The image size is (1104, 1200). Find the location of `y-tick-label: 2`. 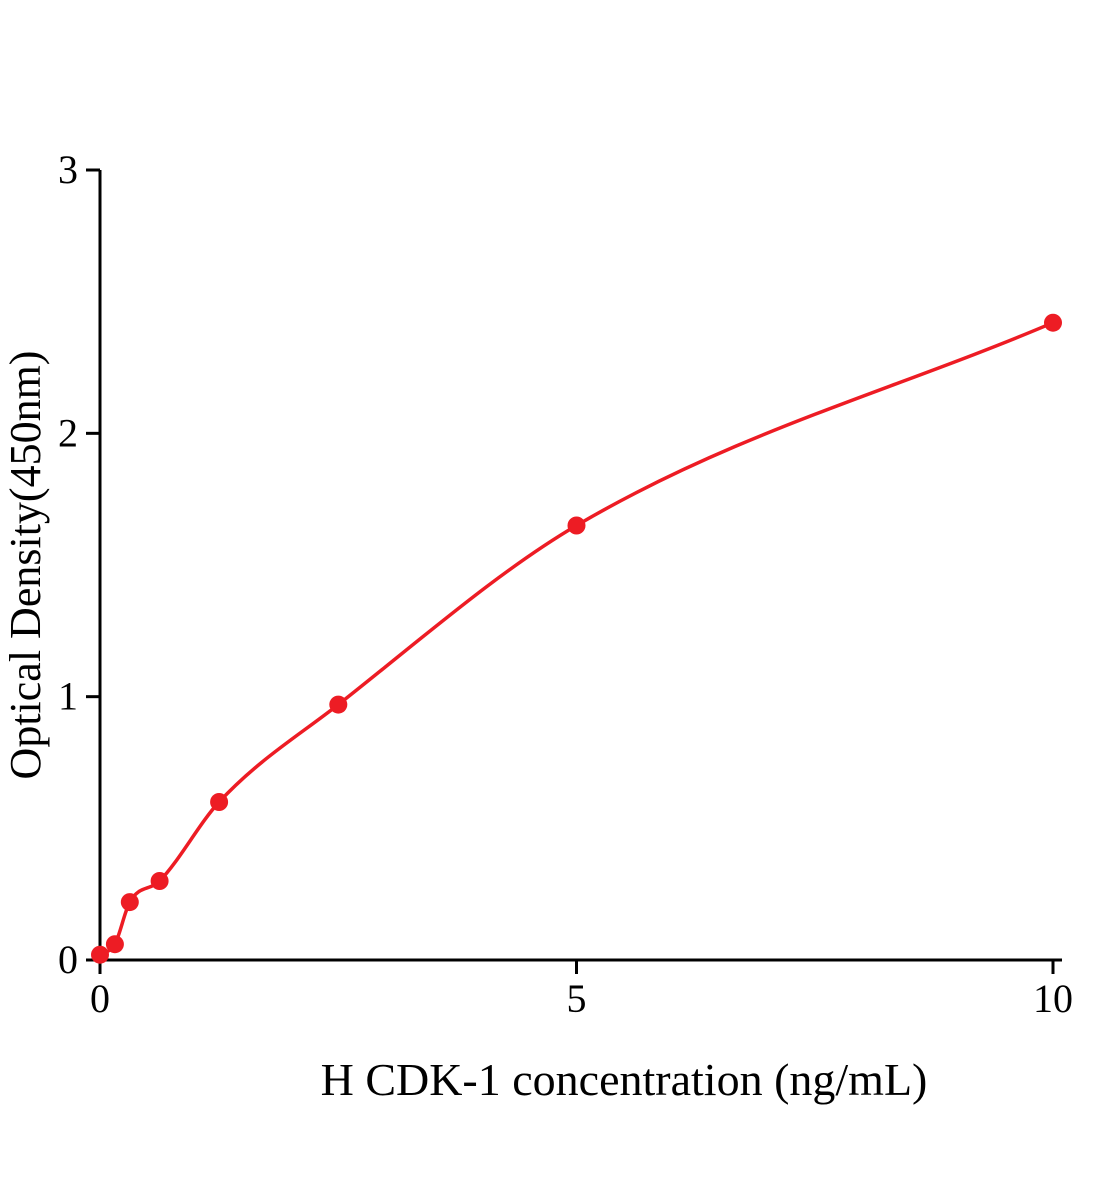

y-tick-label: 2 is located at coordinates (68, 432).